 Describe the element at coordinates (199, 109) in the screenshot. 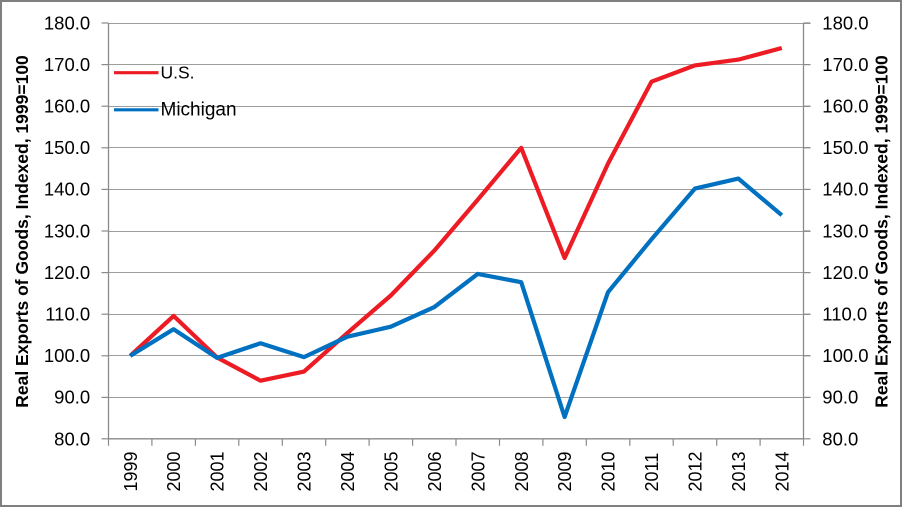

I see `svg-text: Michigan` at that location.